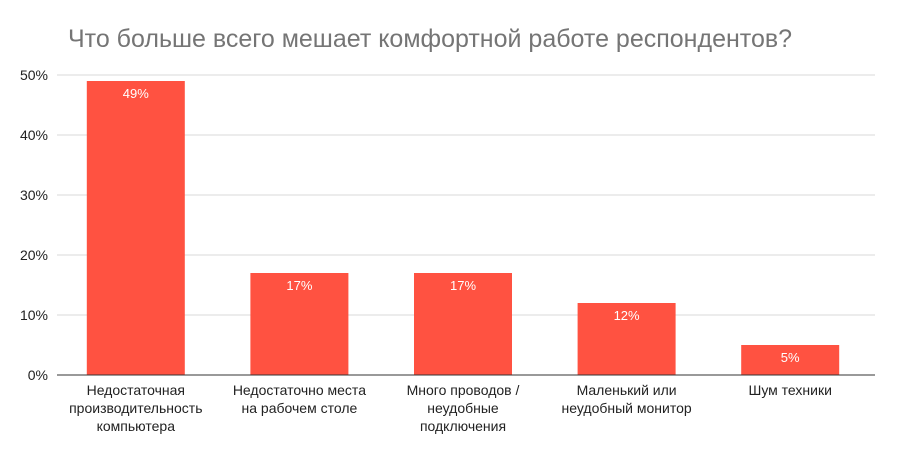 The width and height of the screenshot is (900, 449). What do you see at coordinates (34, 255) in the screenshot?
I see `y-tick-label: 20%` at bounding box center [34, 255].